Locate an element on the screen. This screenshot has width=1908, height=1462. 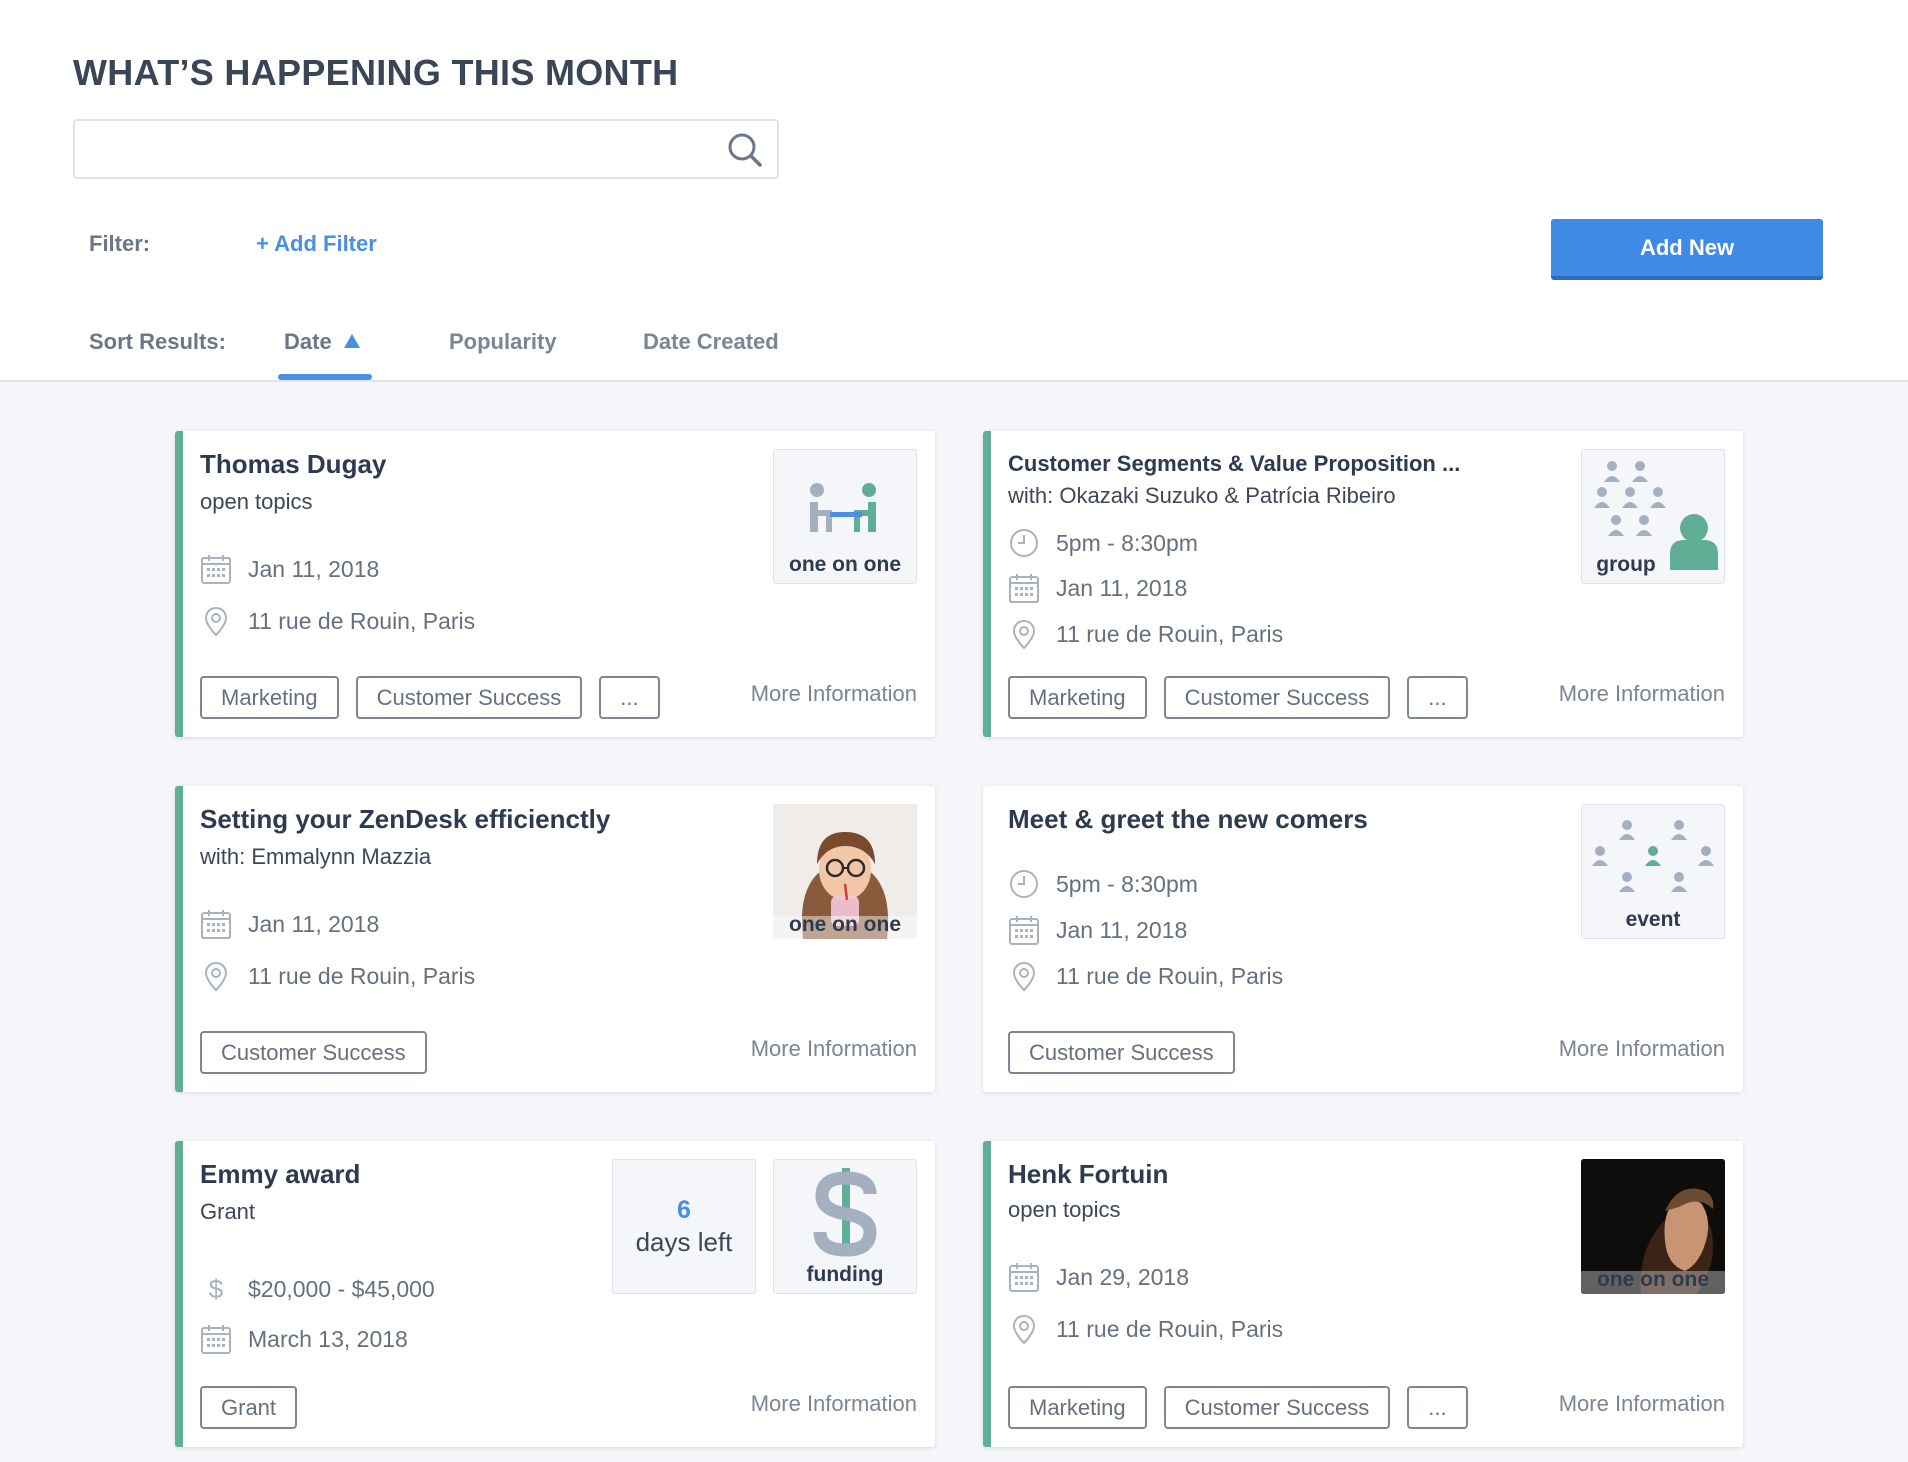
days-left-text: days left is located at coordinates (684, 1242).